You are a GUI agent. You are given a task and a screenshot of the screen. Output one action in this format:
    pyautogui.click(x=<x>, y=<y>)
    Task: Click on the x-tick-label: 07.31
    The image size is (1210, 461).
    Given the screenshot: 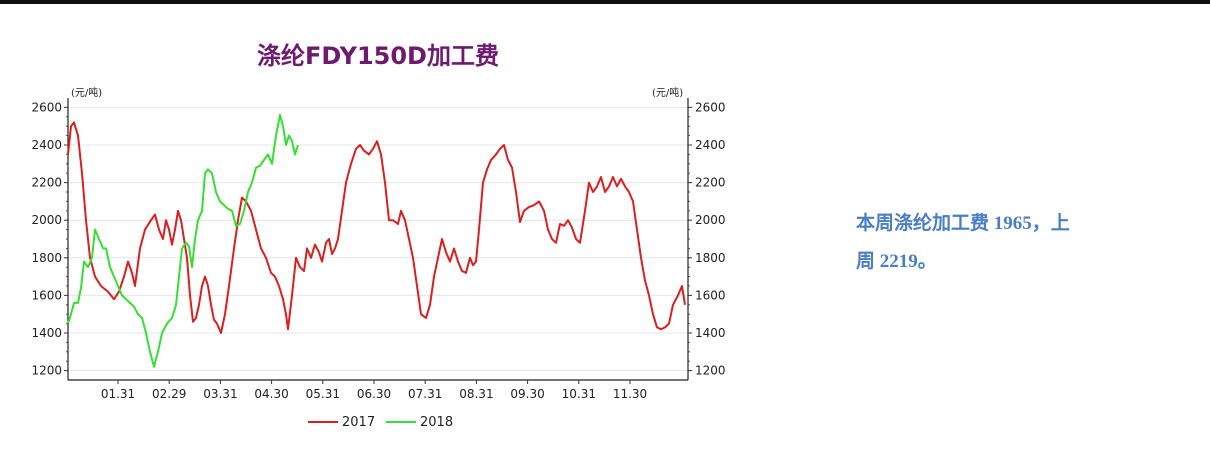 What is the action you would take?
    pyautogui.click(x=425, y=394)
    